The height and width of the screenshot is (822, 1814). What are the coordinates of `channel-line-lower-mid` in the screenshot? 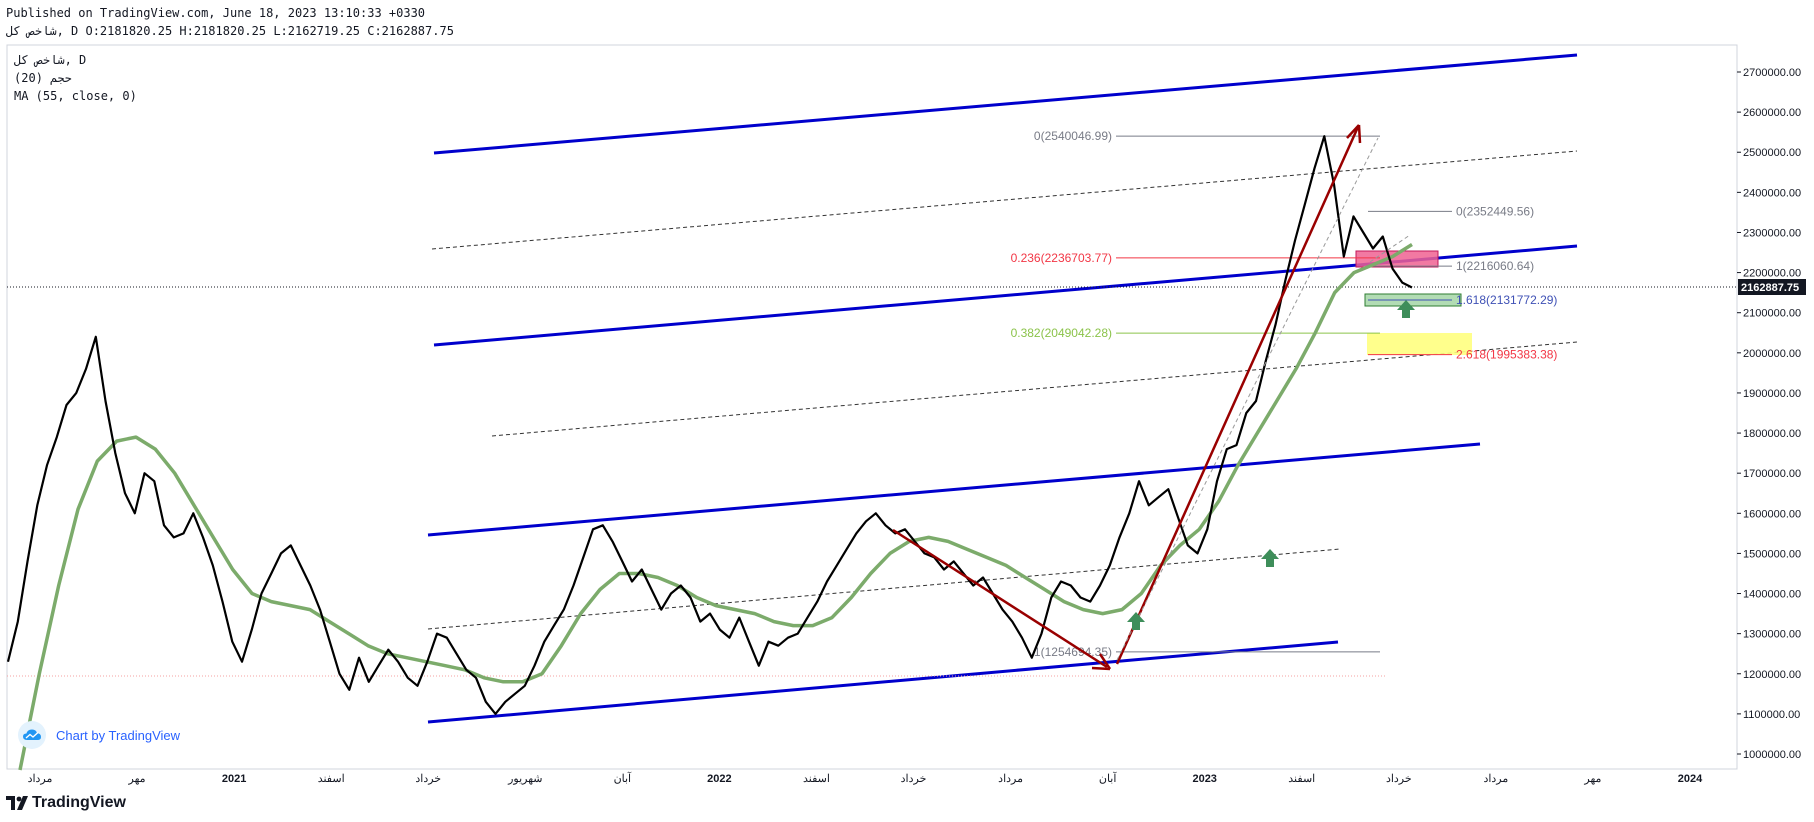 It's located at (954, 489).